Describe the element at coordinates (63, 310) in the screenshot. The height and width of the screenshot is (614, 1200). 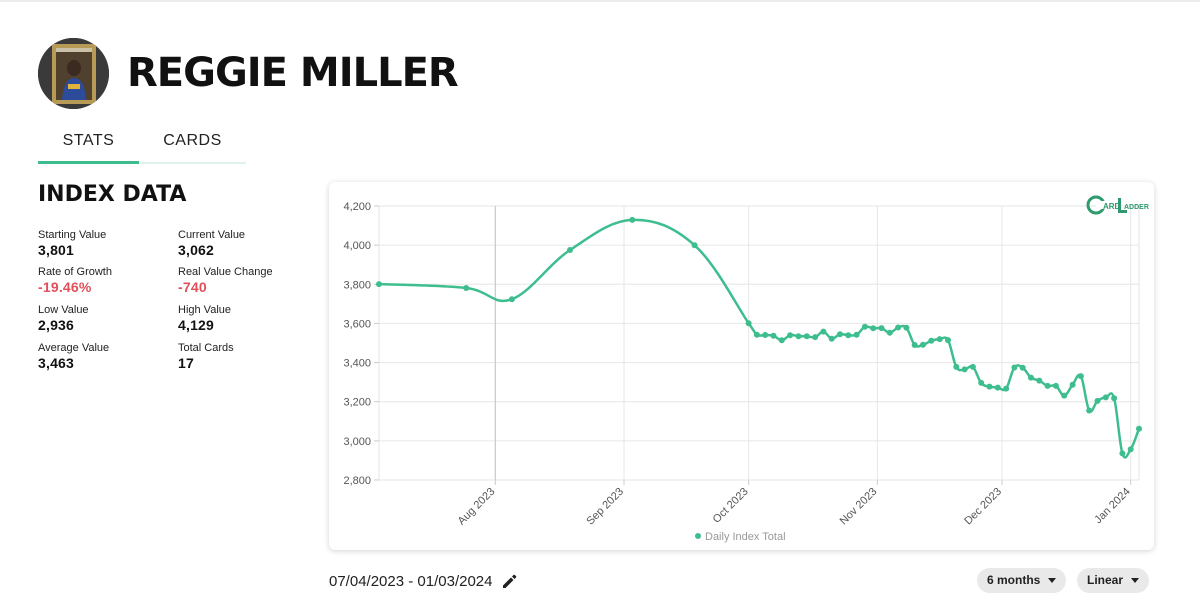
I see `stat-label: Low Value` at that location.